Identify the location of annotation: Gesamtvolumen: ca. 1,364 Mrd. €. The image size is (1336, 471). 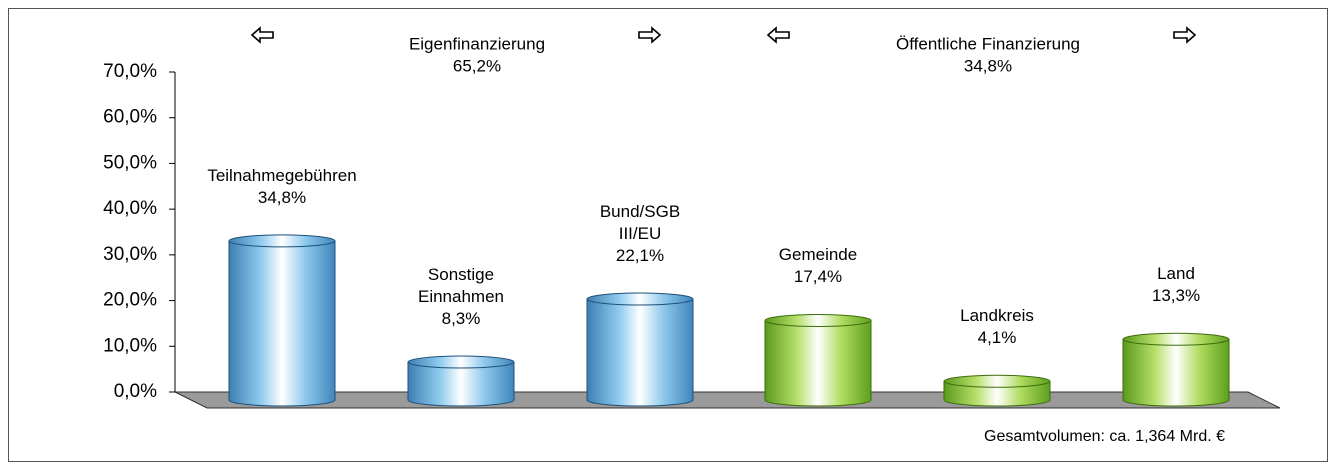
(1104, 436).